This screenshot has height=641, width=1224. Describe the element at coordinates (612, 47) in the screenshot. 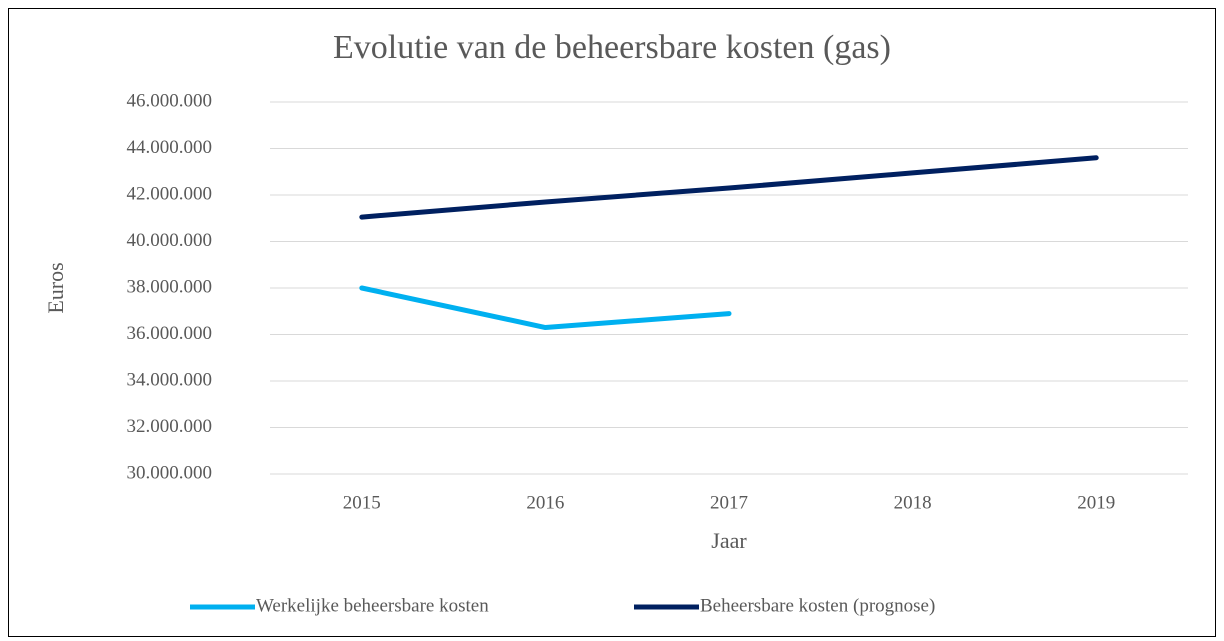

I see `chart-title: Evolutie van de beheersbare kosten (gas)` at that location.